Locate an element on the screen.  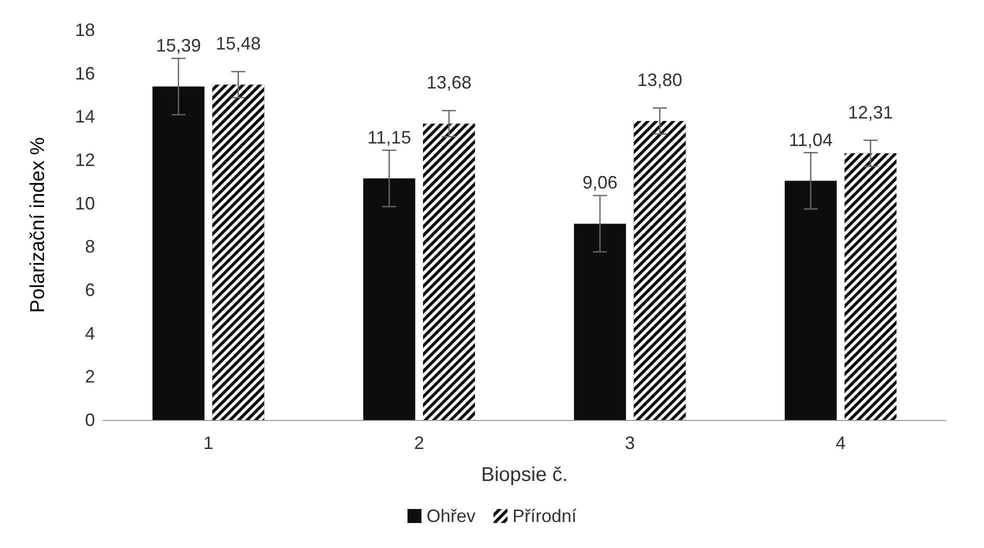
data-label: 11,04 is located at coordinates (810, 140).